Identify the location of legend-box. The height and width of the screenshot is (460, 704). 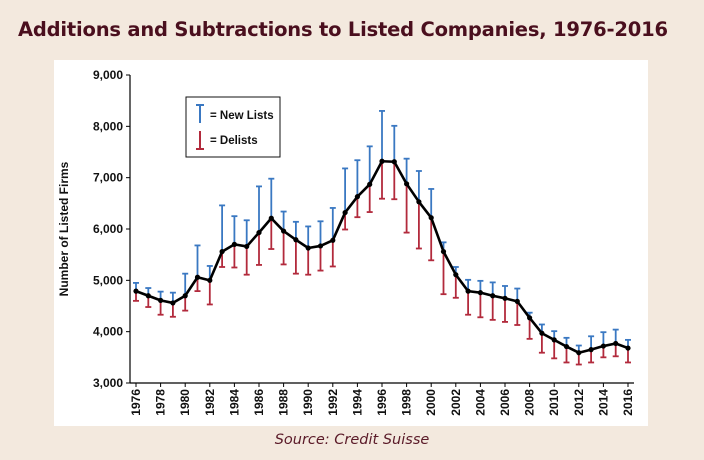
(233, 127).